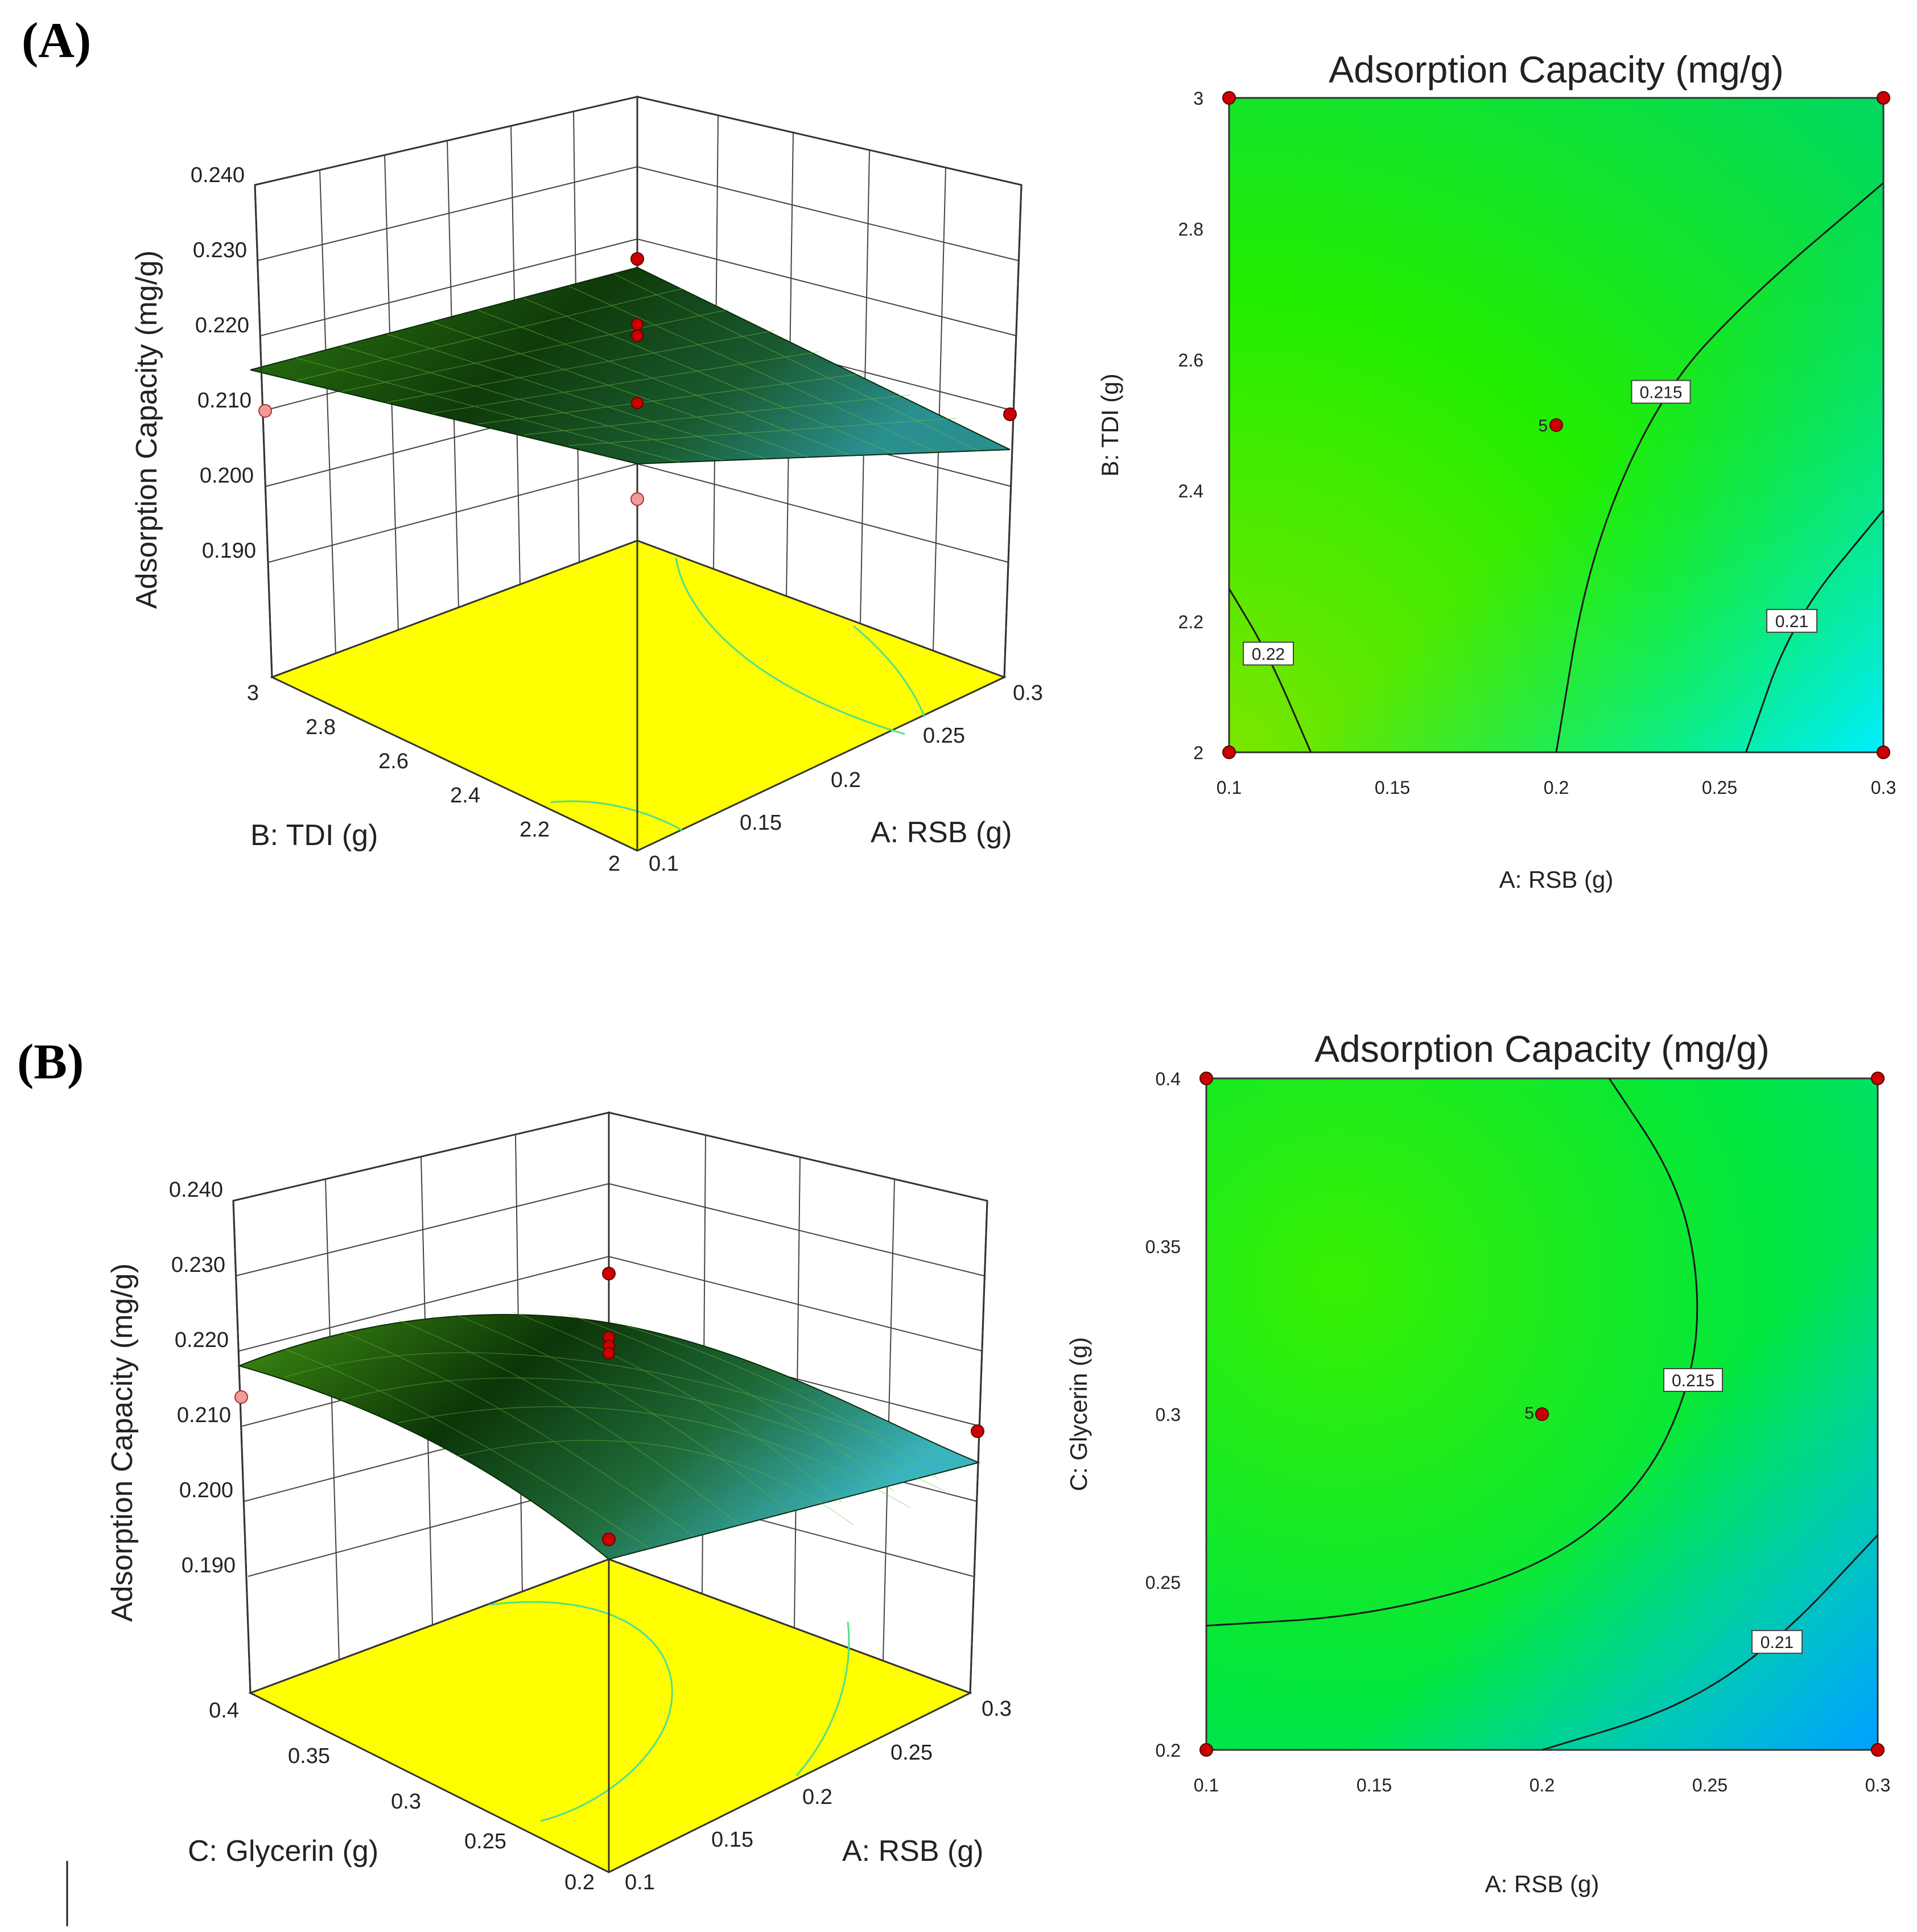  I want to click on cy-tick-a-4: 2.8, so click(1190, 229).